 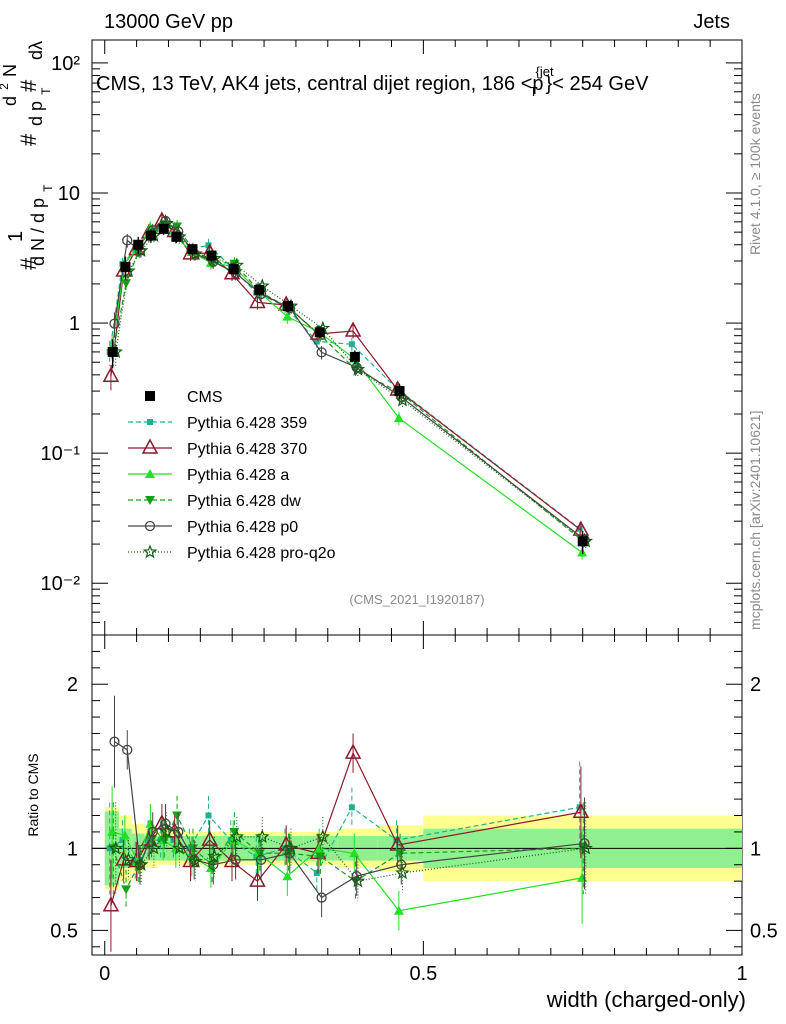 What do you see at coordinates (755, 685) in the screenshot?
I see `ratio-y-tick-label-right: 2` at bounding box center [755, 685].